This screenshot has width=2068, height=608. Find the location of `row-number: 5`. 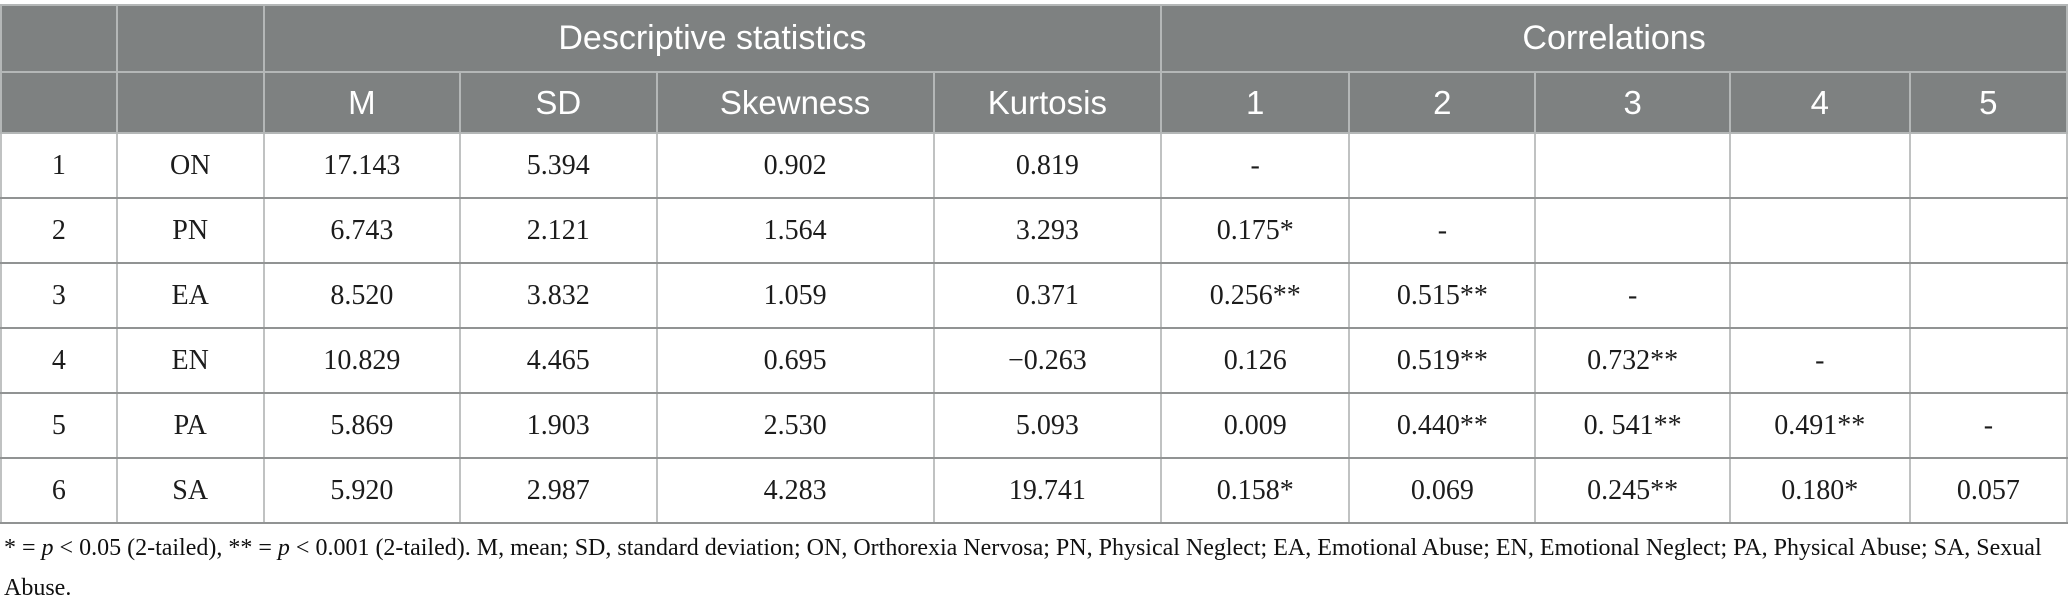

row-number: 5 is located at coordinates (59, 425).